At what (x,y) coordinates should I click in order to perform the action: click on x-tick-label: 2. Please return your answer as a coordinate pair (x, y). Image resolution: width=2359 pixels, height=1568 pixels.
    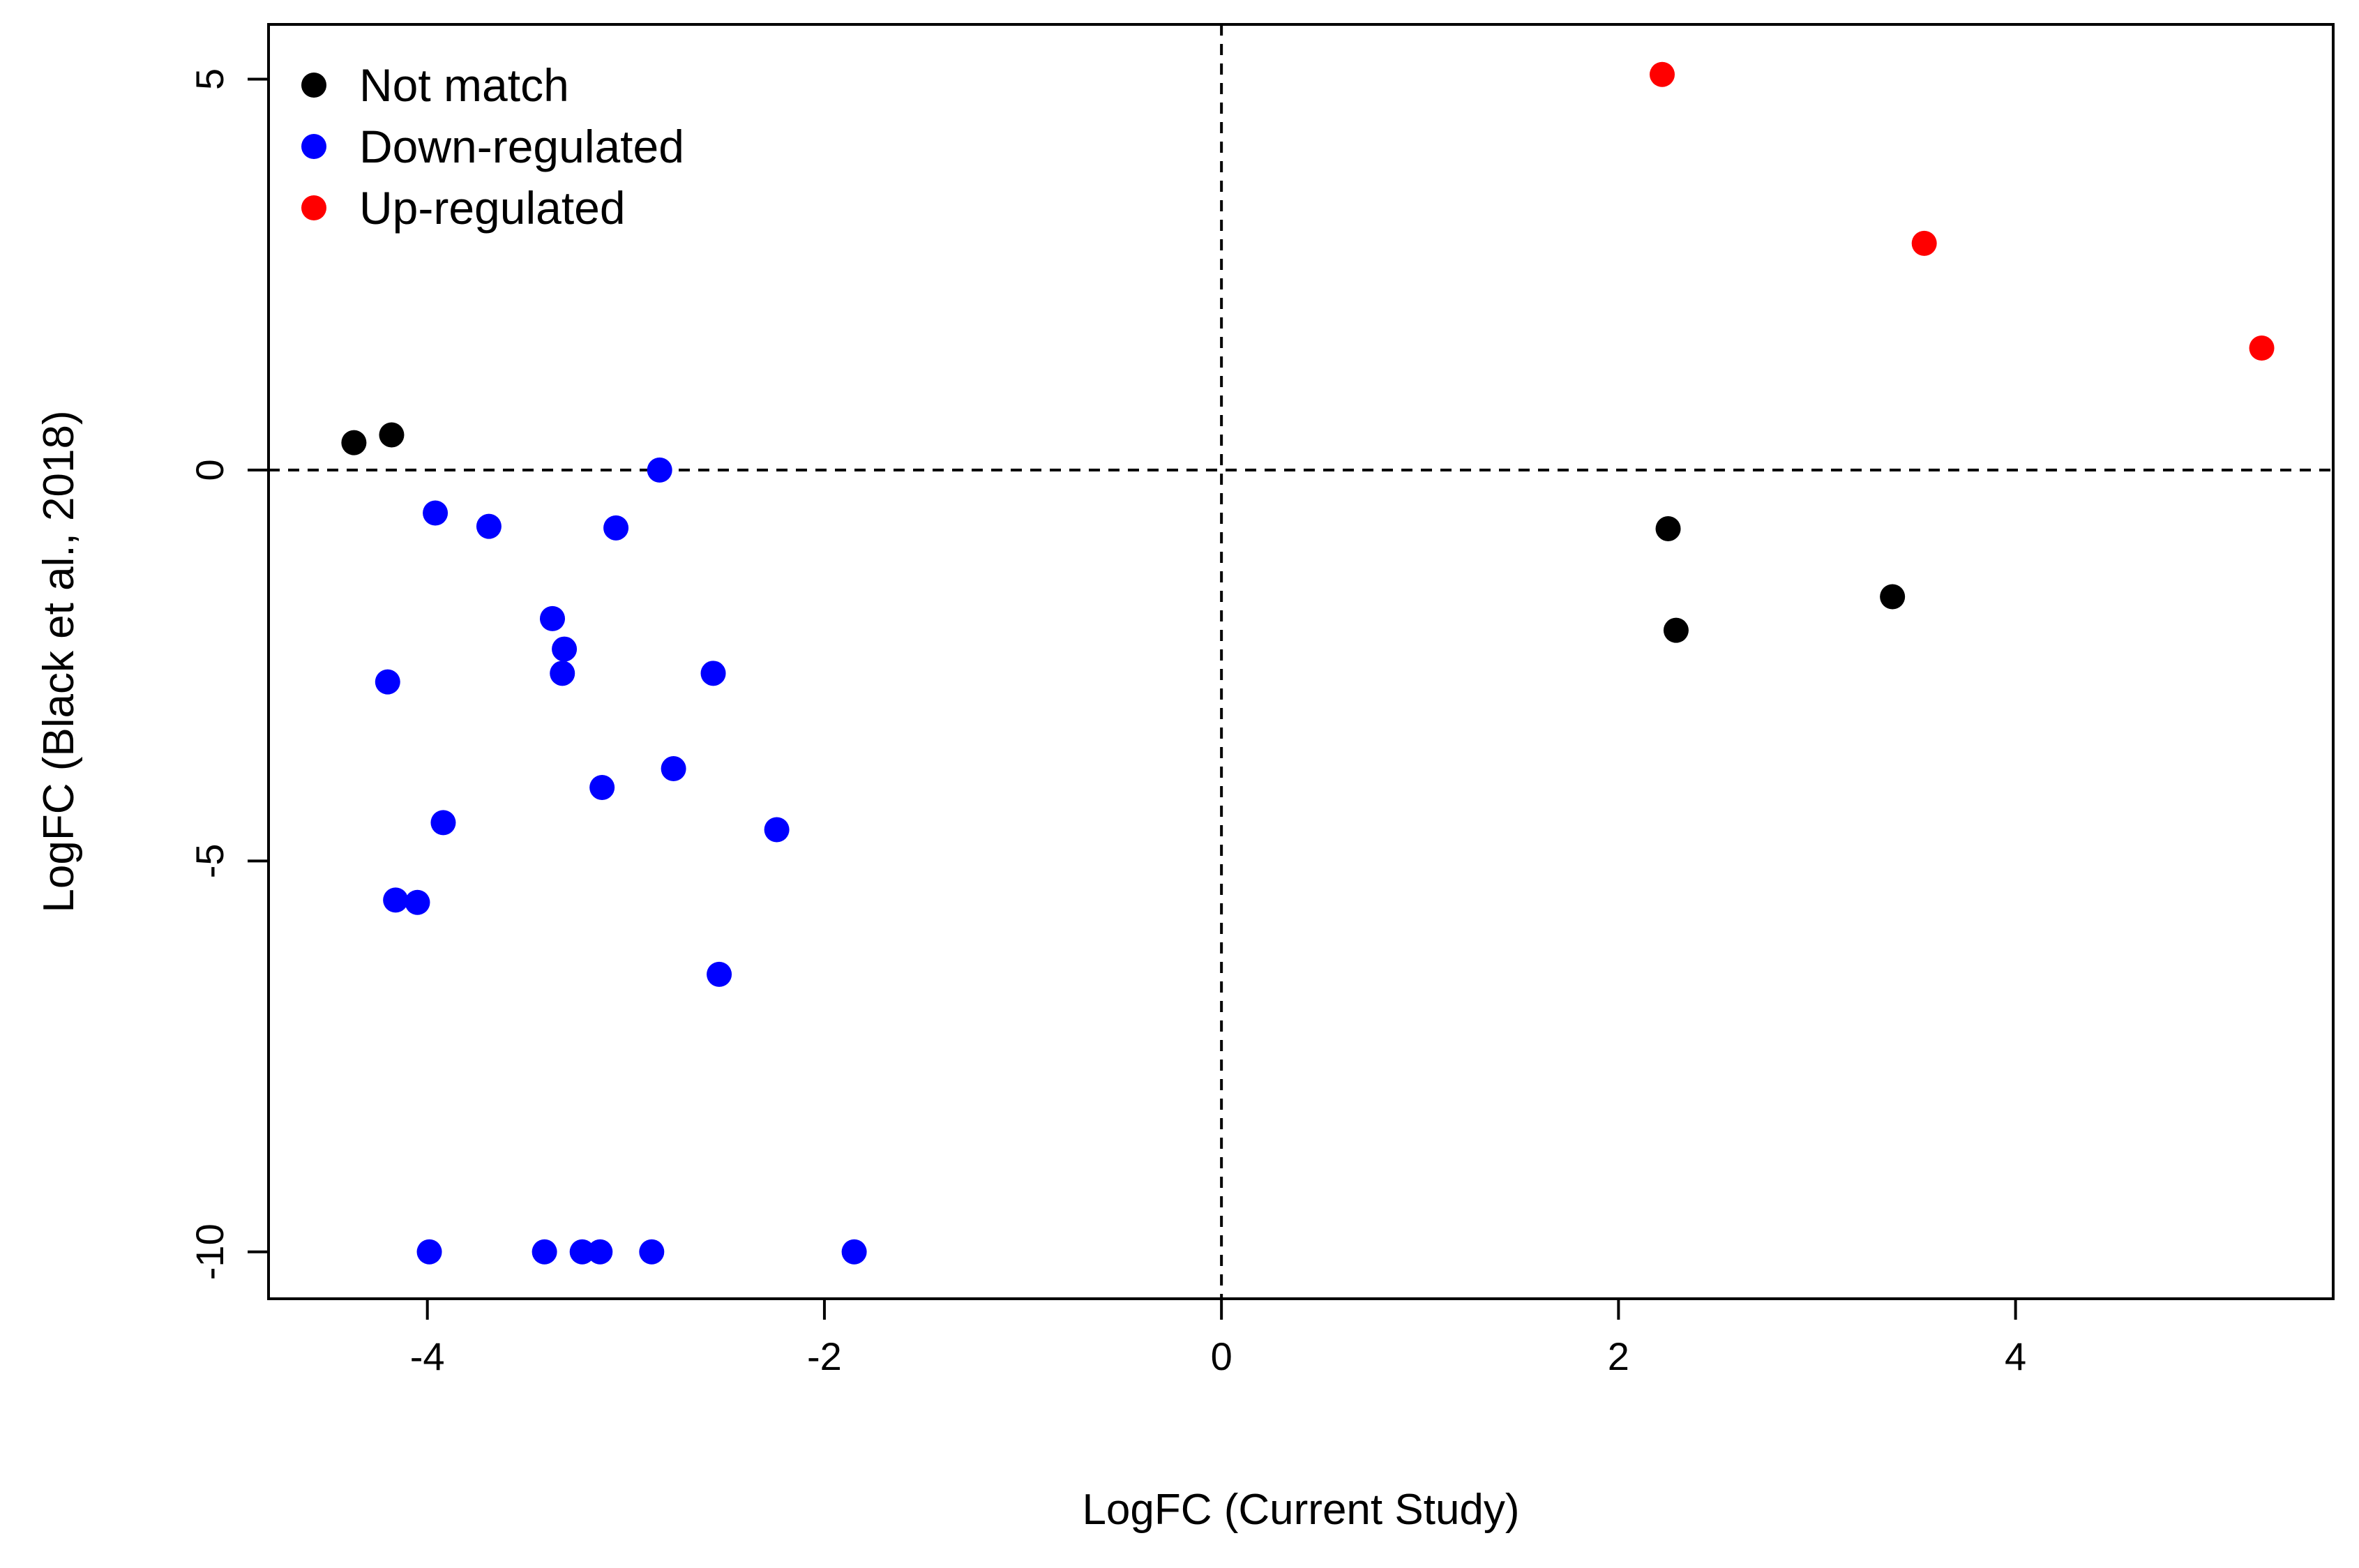
    Looking at the image, I should click on (1618, 1356).